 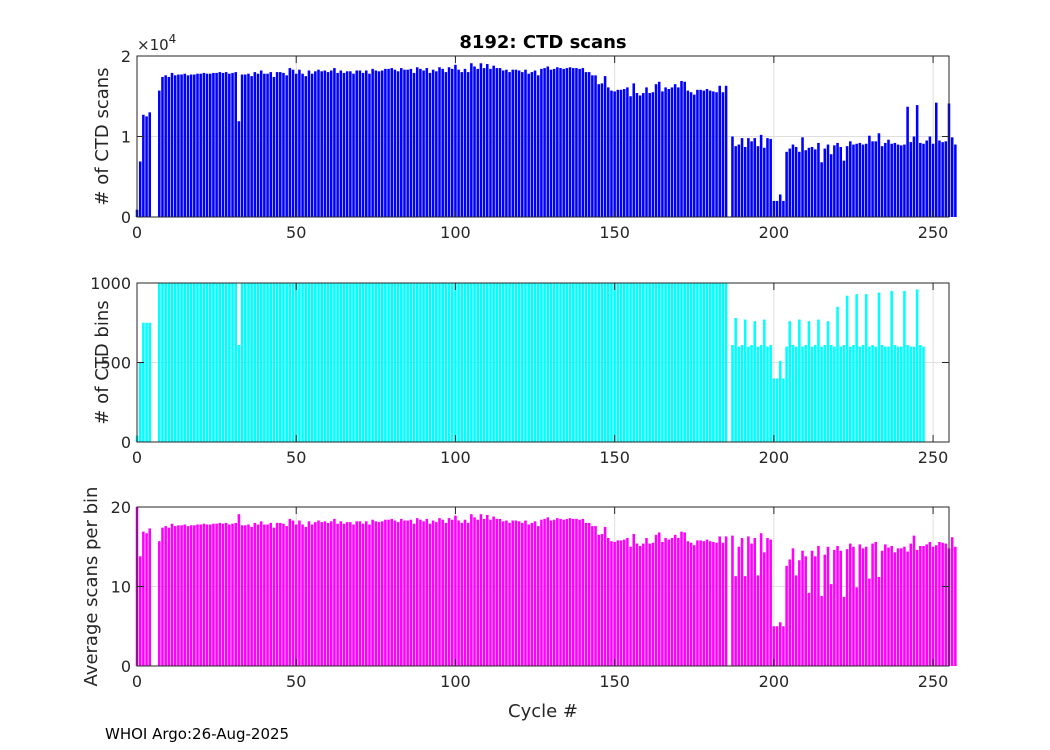 I want to click on scans-xtick-label: 50, so click(x=296, y=232).